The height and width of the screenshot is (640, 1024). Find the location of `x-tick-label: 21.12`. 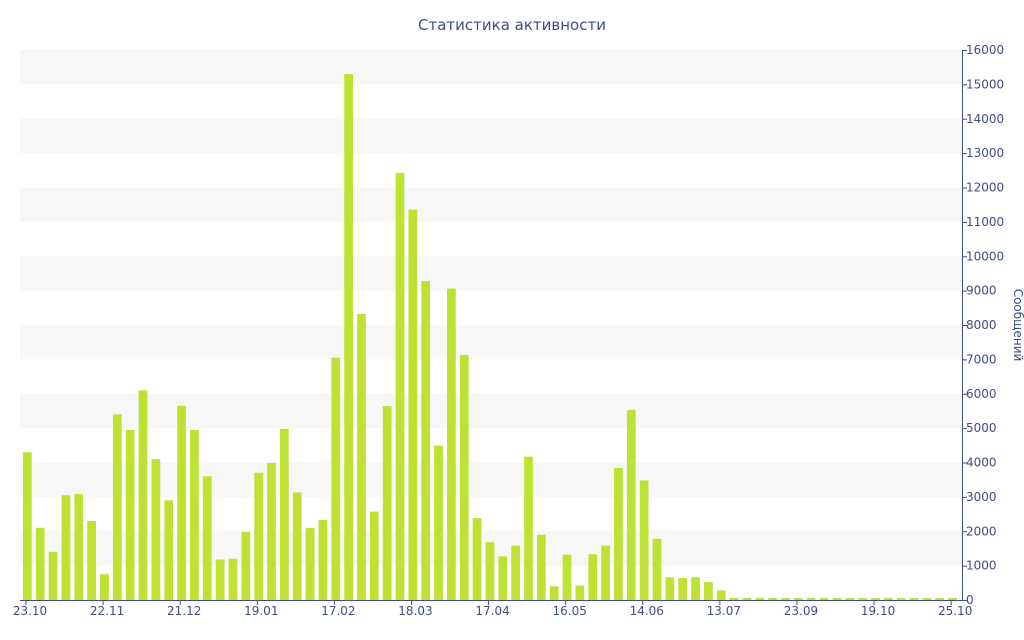

x-tick-label: 21.12 is located at coordinates (184, 611).